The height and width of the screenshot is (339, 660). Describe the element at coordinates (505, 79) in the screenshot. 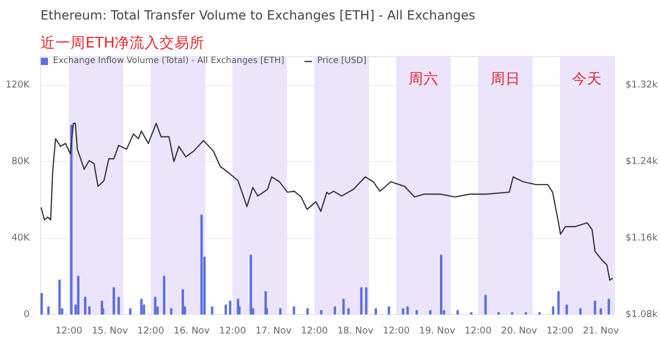

I see `band-label: 周日` at that location.